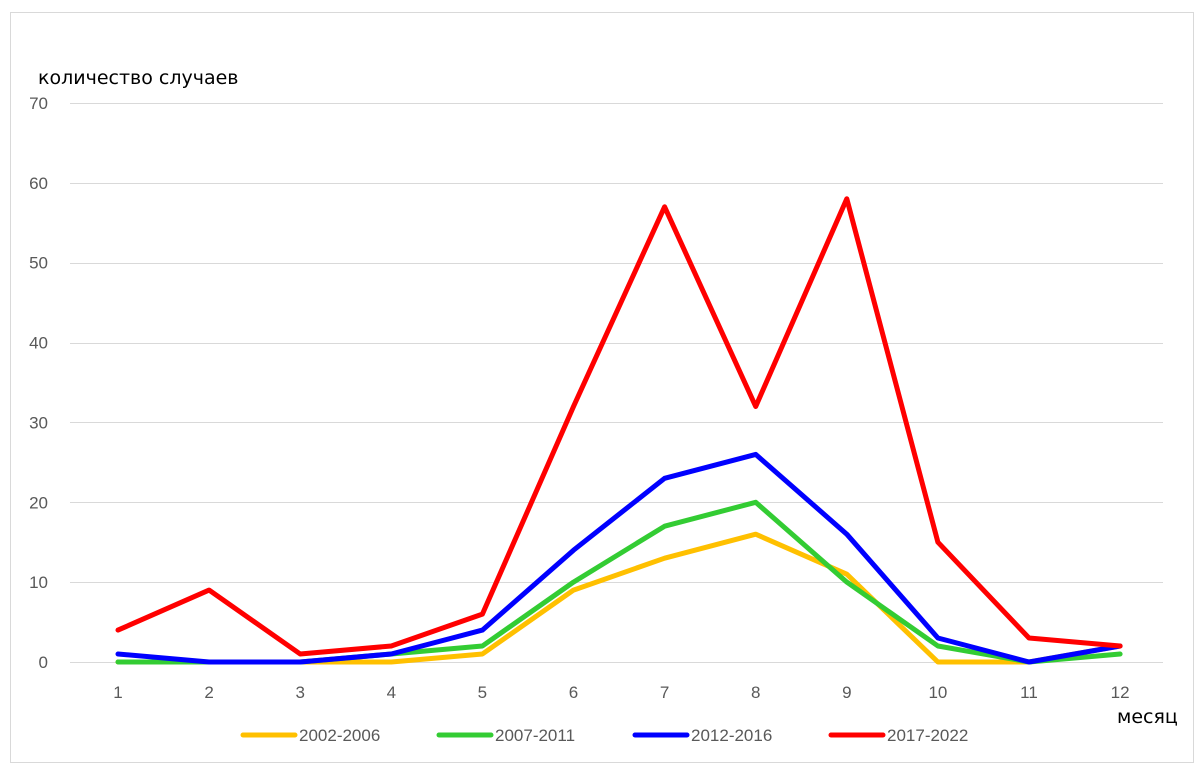  What do you see at coordinates (43, 662) in the screenshot?
I see `y-tick-label: 0` at bounding box center [43, 662].